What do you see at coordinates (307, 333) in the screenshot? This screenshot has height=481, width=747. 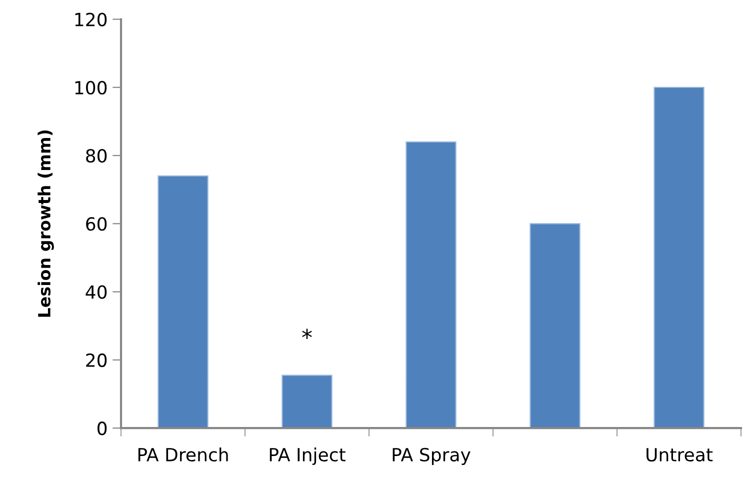 I see `annotation: *` at bounding box center [307, 333].